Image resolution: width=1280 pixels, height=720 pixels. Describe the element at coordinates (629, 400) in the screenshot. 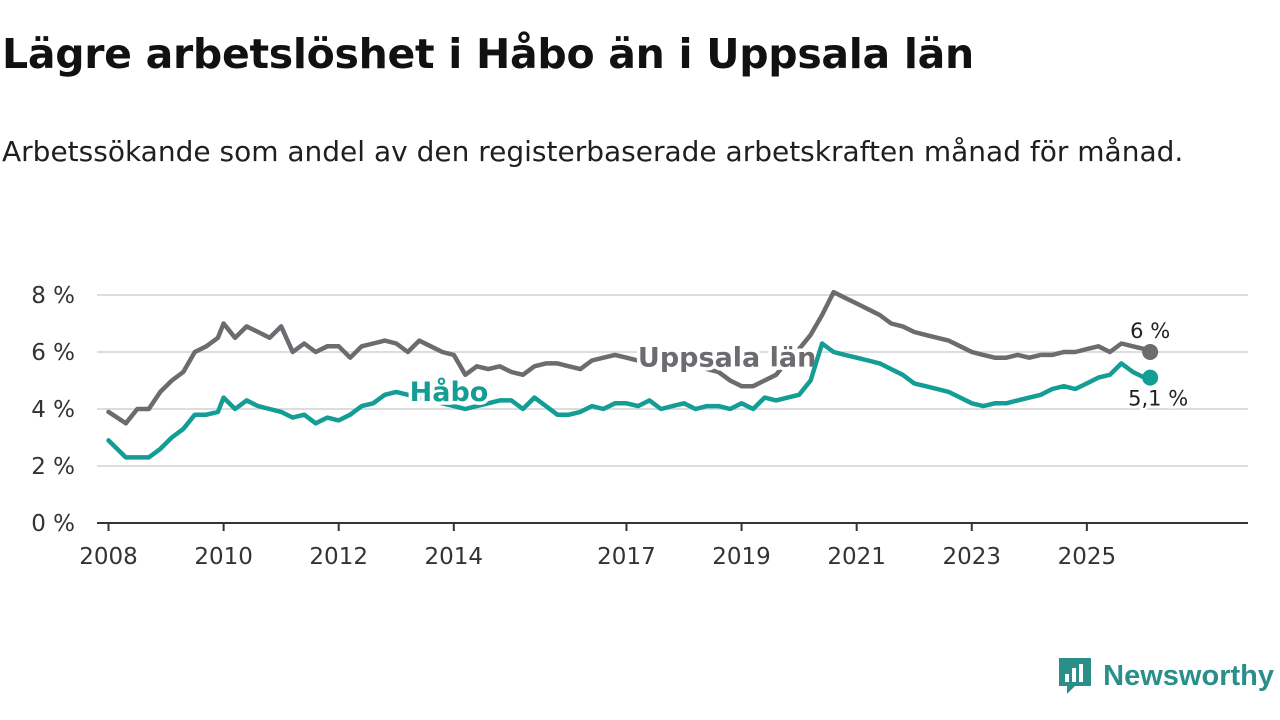

I see `habo-line` at that location.